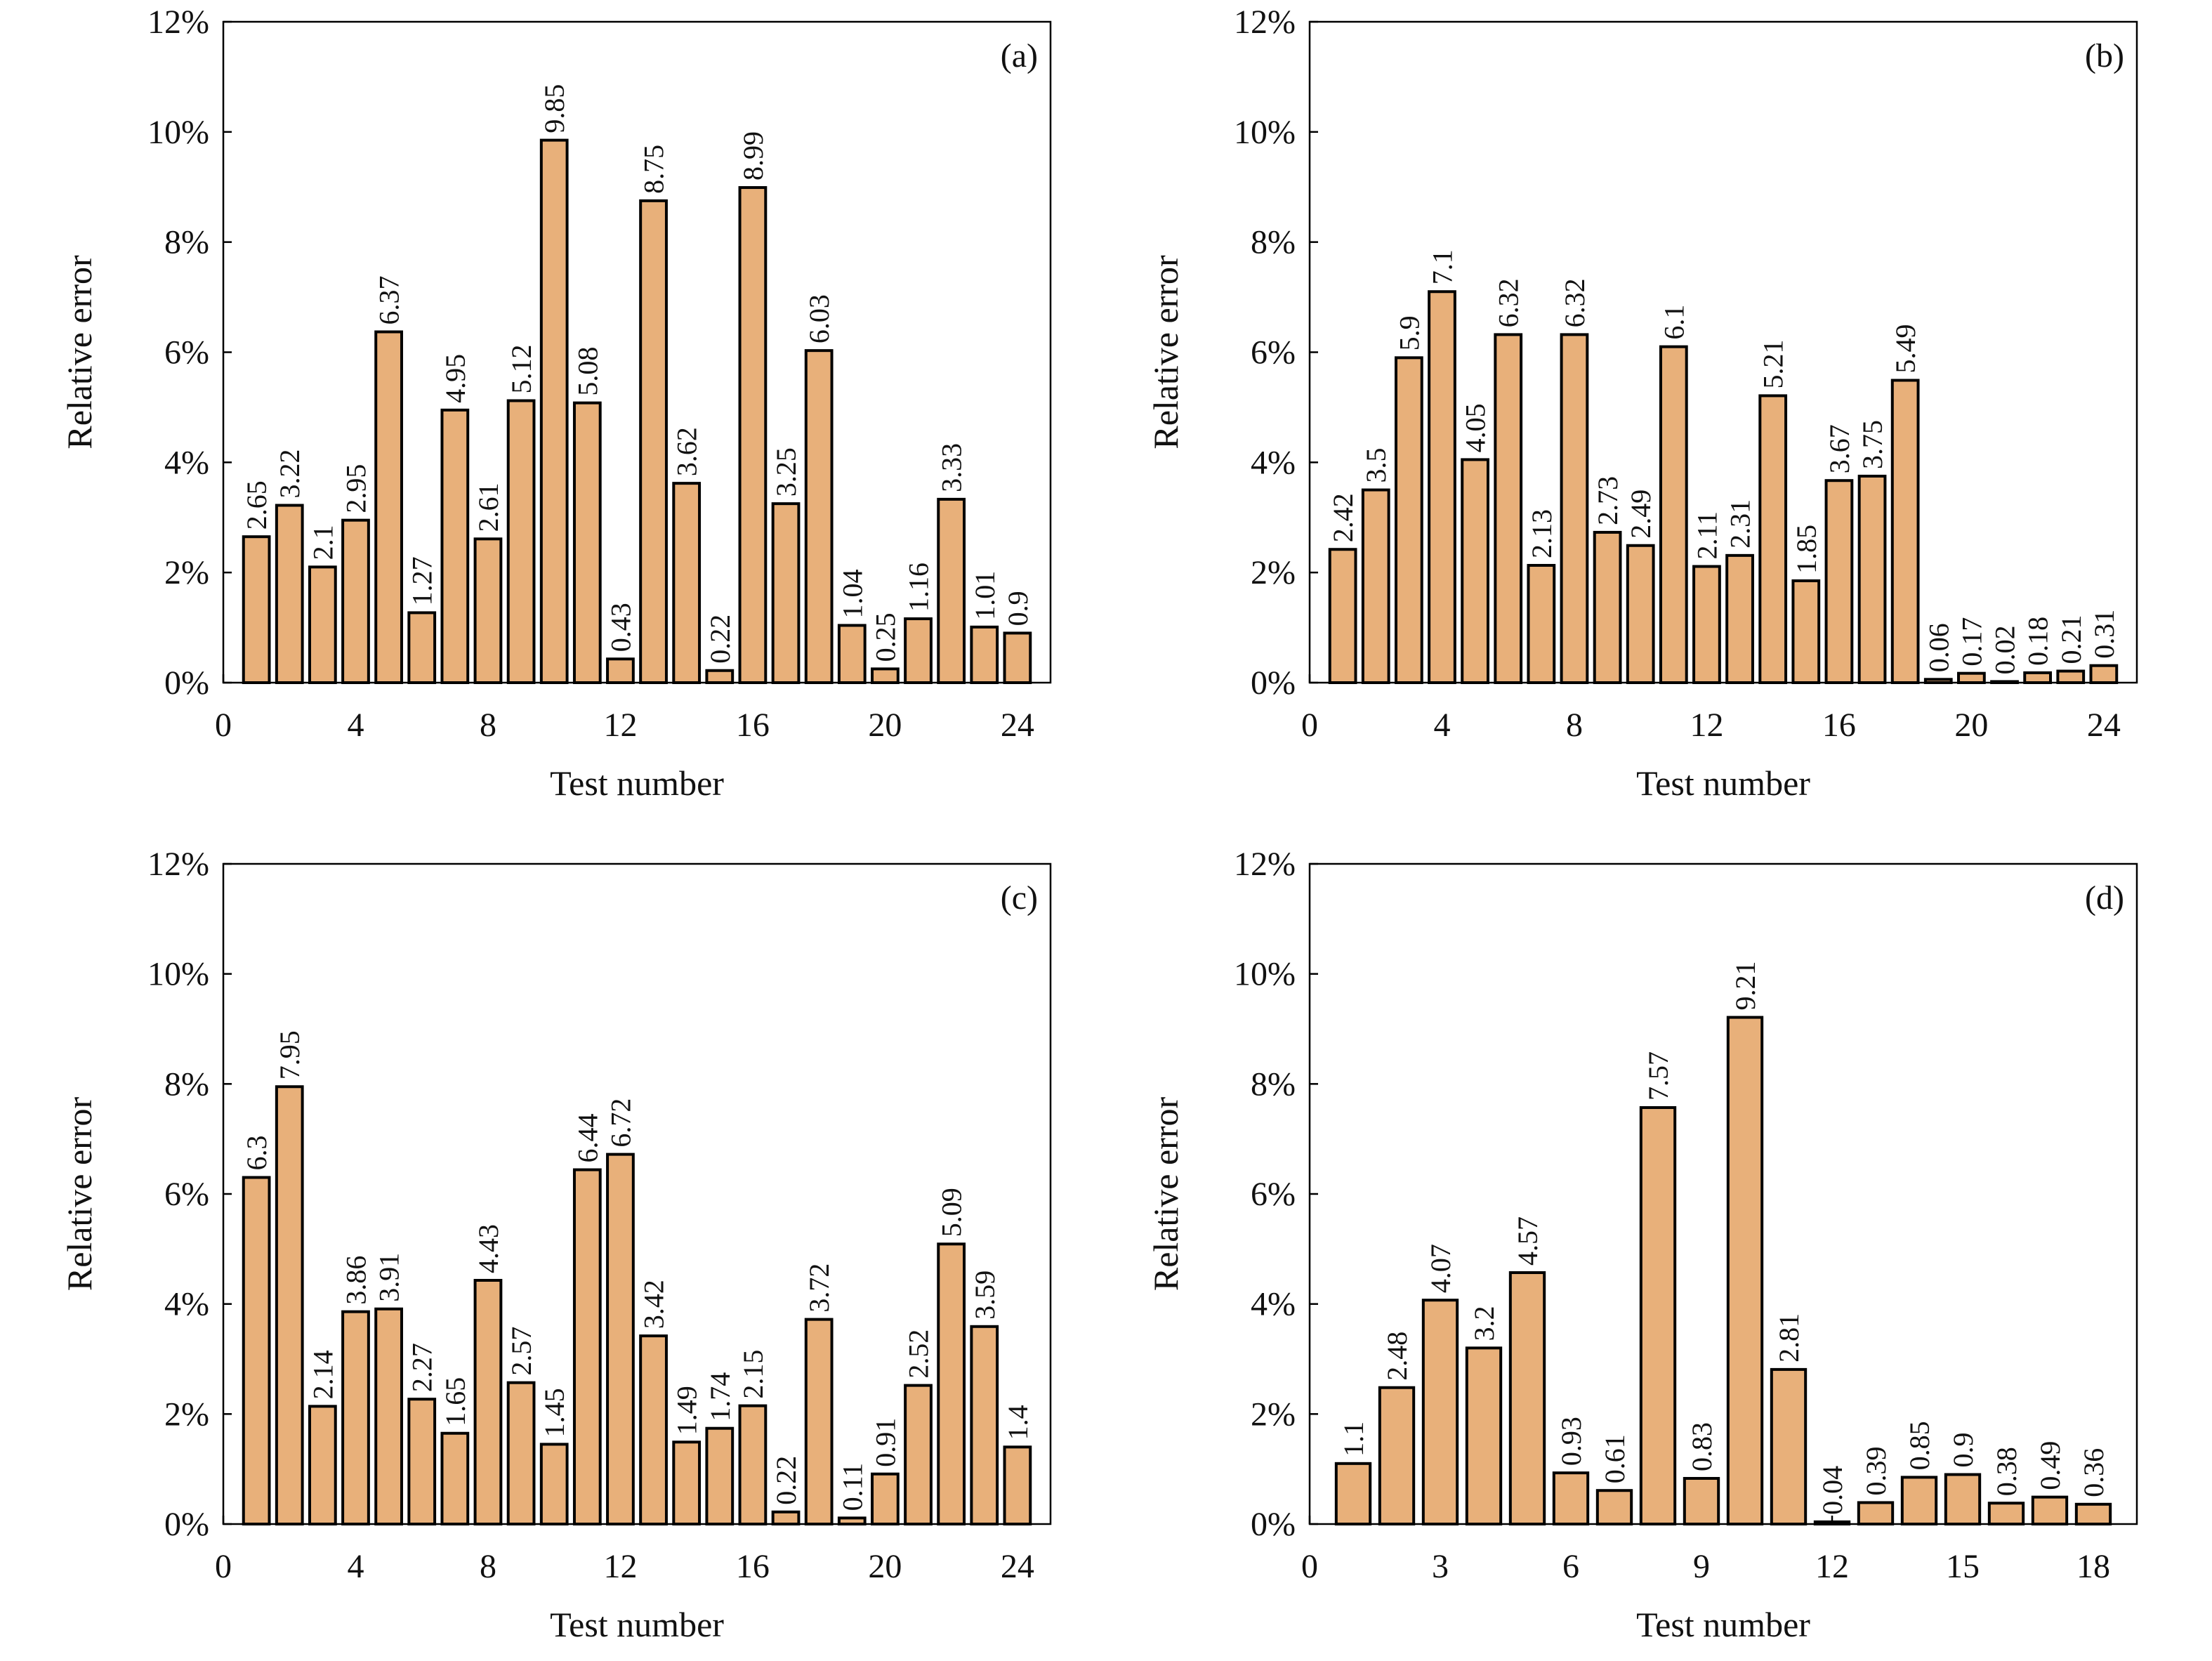 This screenshot has width=2212, height=1661. Describe the element at coordinates (256, 505) in the screenshot. I see `data-label: 2.65` at that location.